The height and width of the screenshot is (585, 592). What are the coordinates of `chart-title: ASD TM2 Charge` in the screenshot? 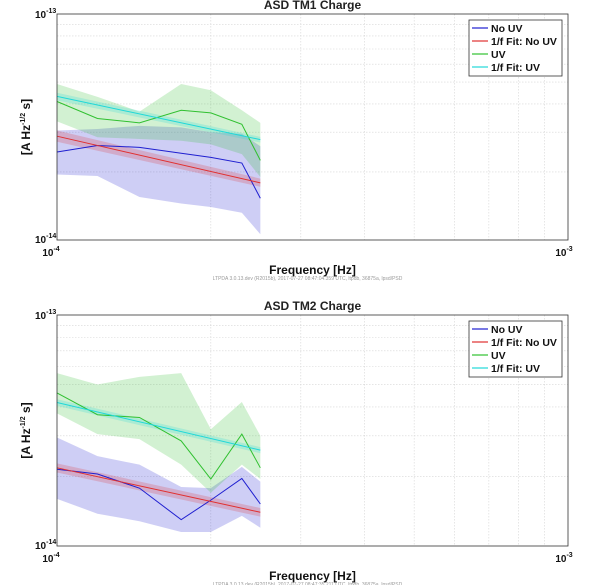 It's located at (313, 306).